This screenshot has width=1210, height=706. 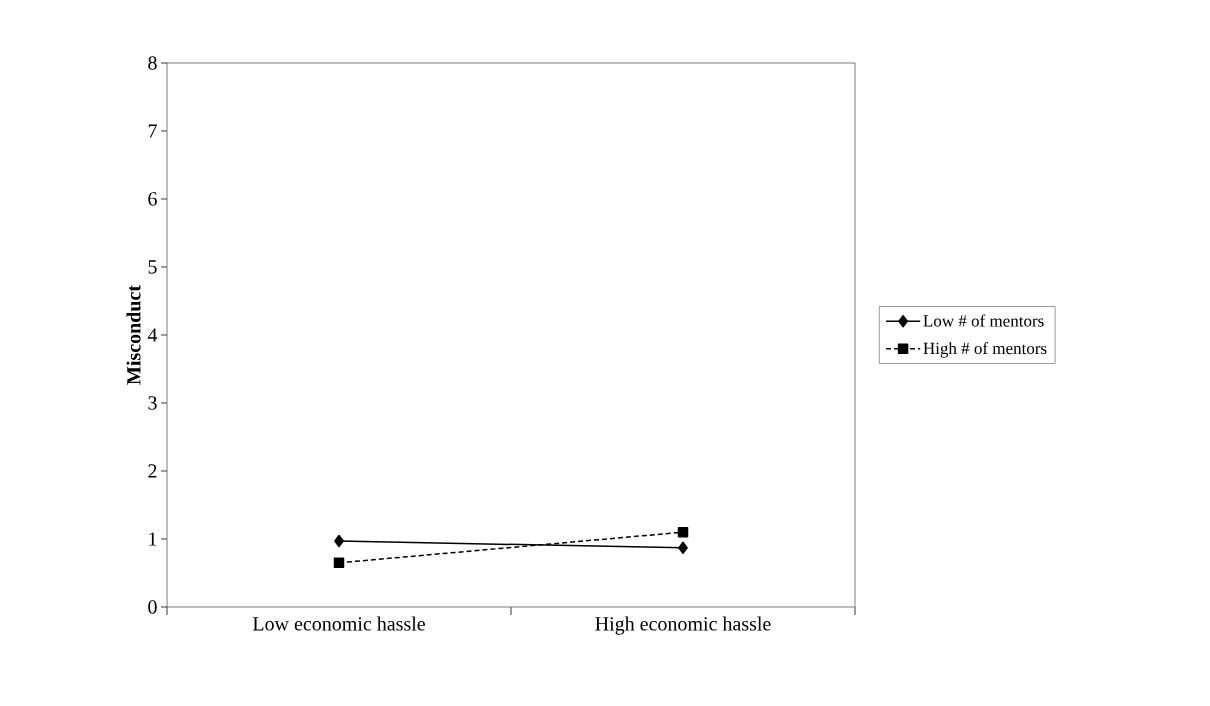 I want to click on y-tick-label: 8, so click(x=152, y=63).